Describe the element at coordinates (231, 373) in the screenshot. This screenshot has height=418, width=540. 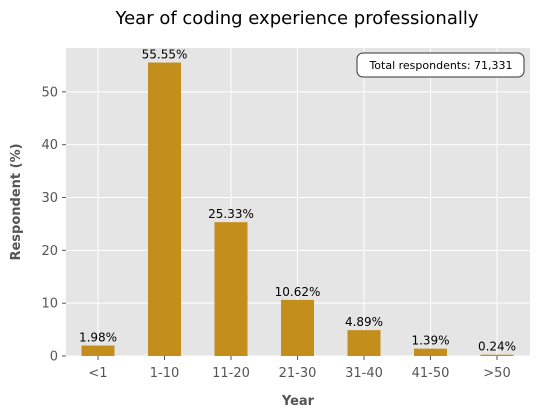
I see `x-tick-label: 11-20` at that location.